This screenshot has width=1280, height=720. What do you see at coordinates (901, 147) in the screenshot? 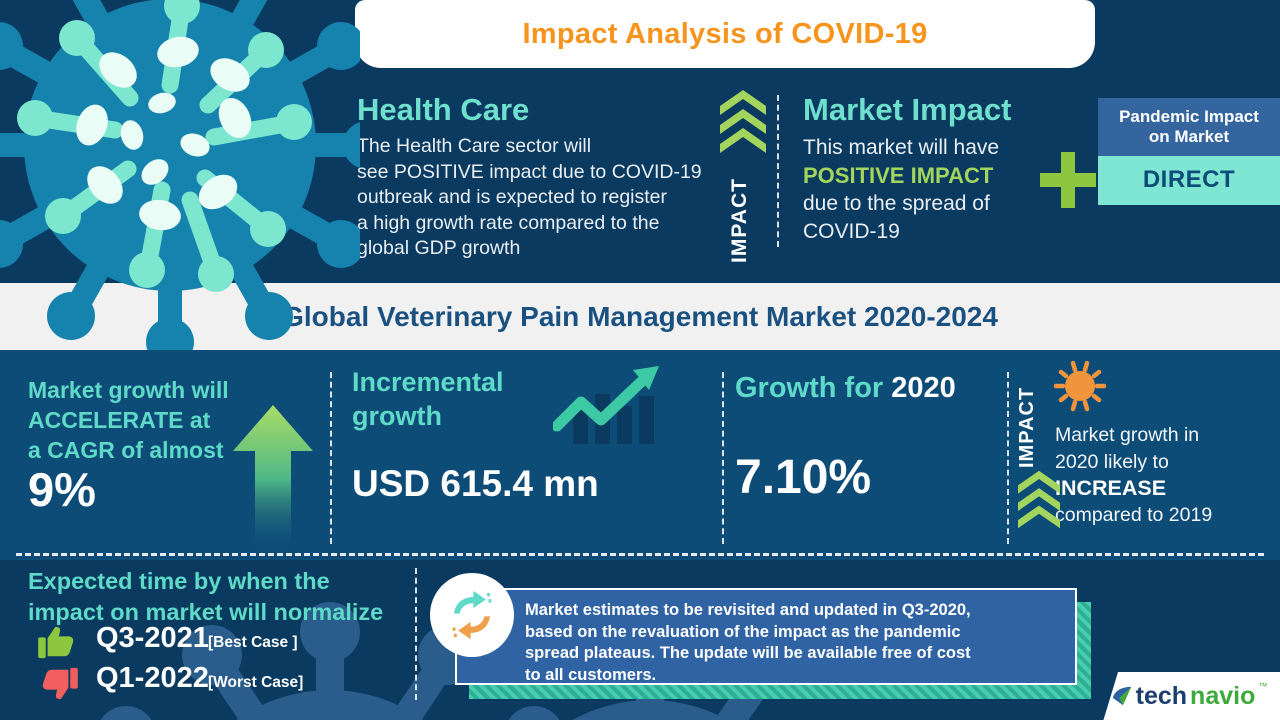
I see `market-impact-line: This market will have` at bounding box center [901, 147].